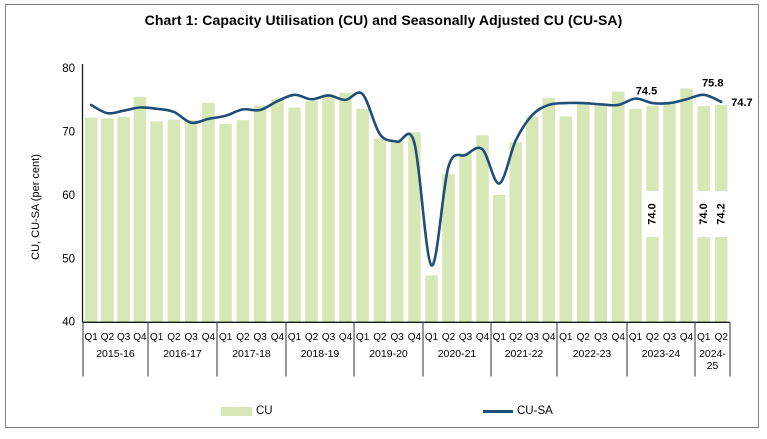 The width and height of the screenshot is (767, 439). What do you see at coordinates (115, 354) in the screenshot?
I see `year-label: 2015-16` at bounding box center [115, 354].